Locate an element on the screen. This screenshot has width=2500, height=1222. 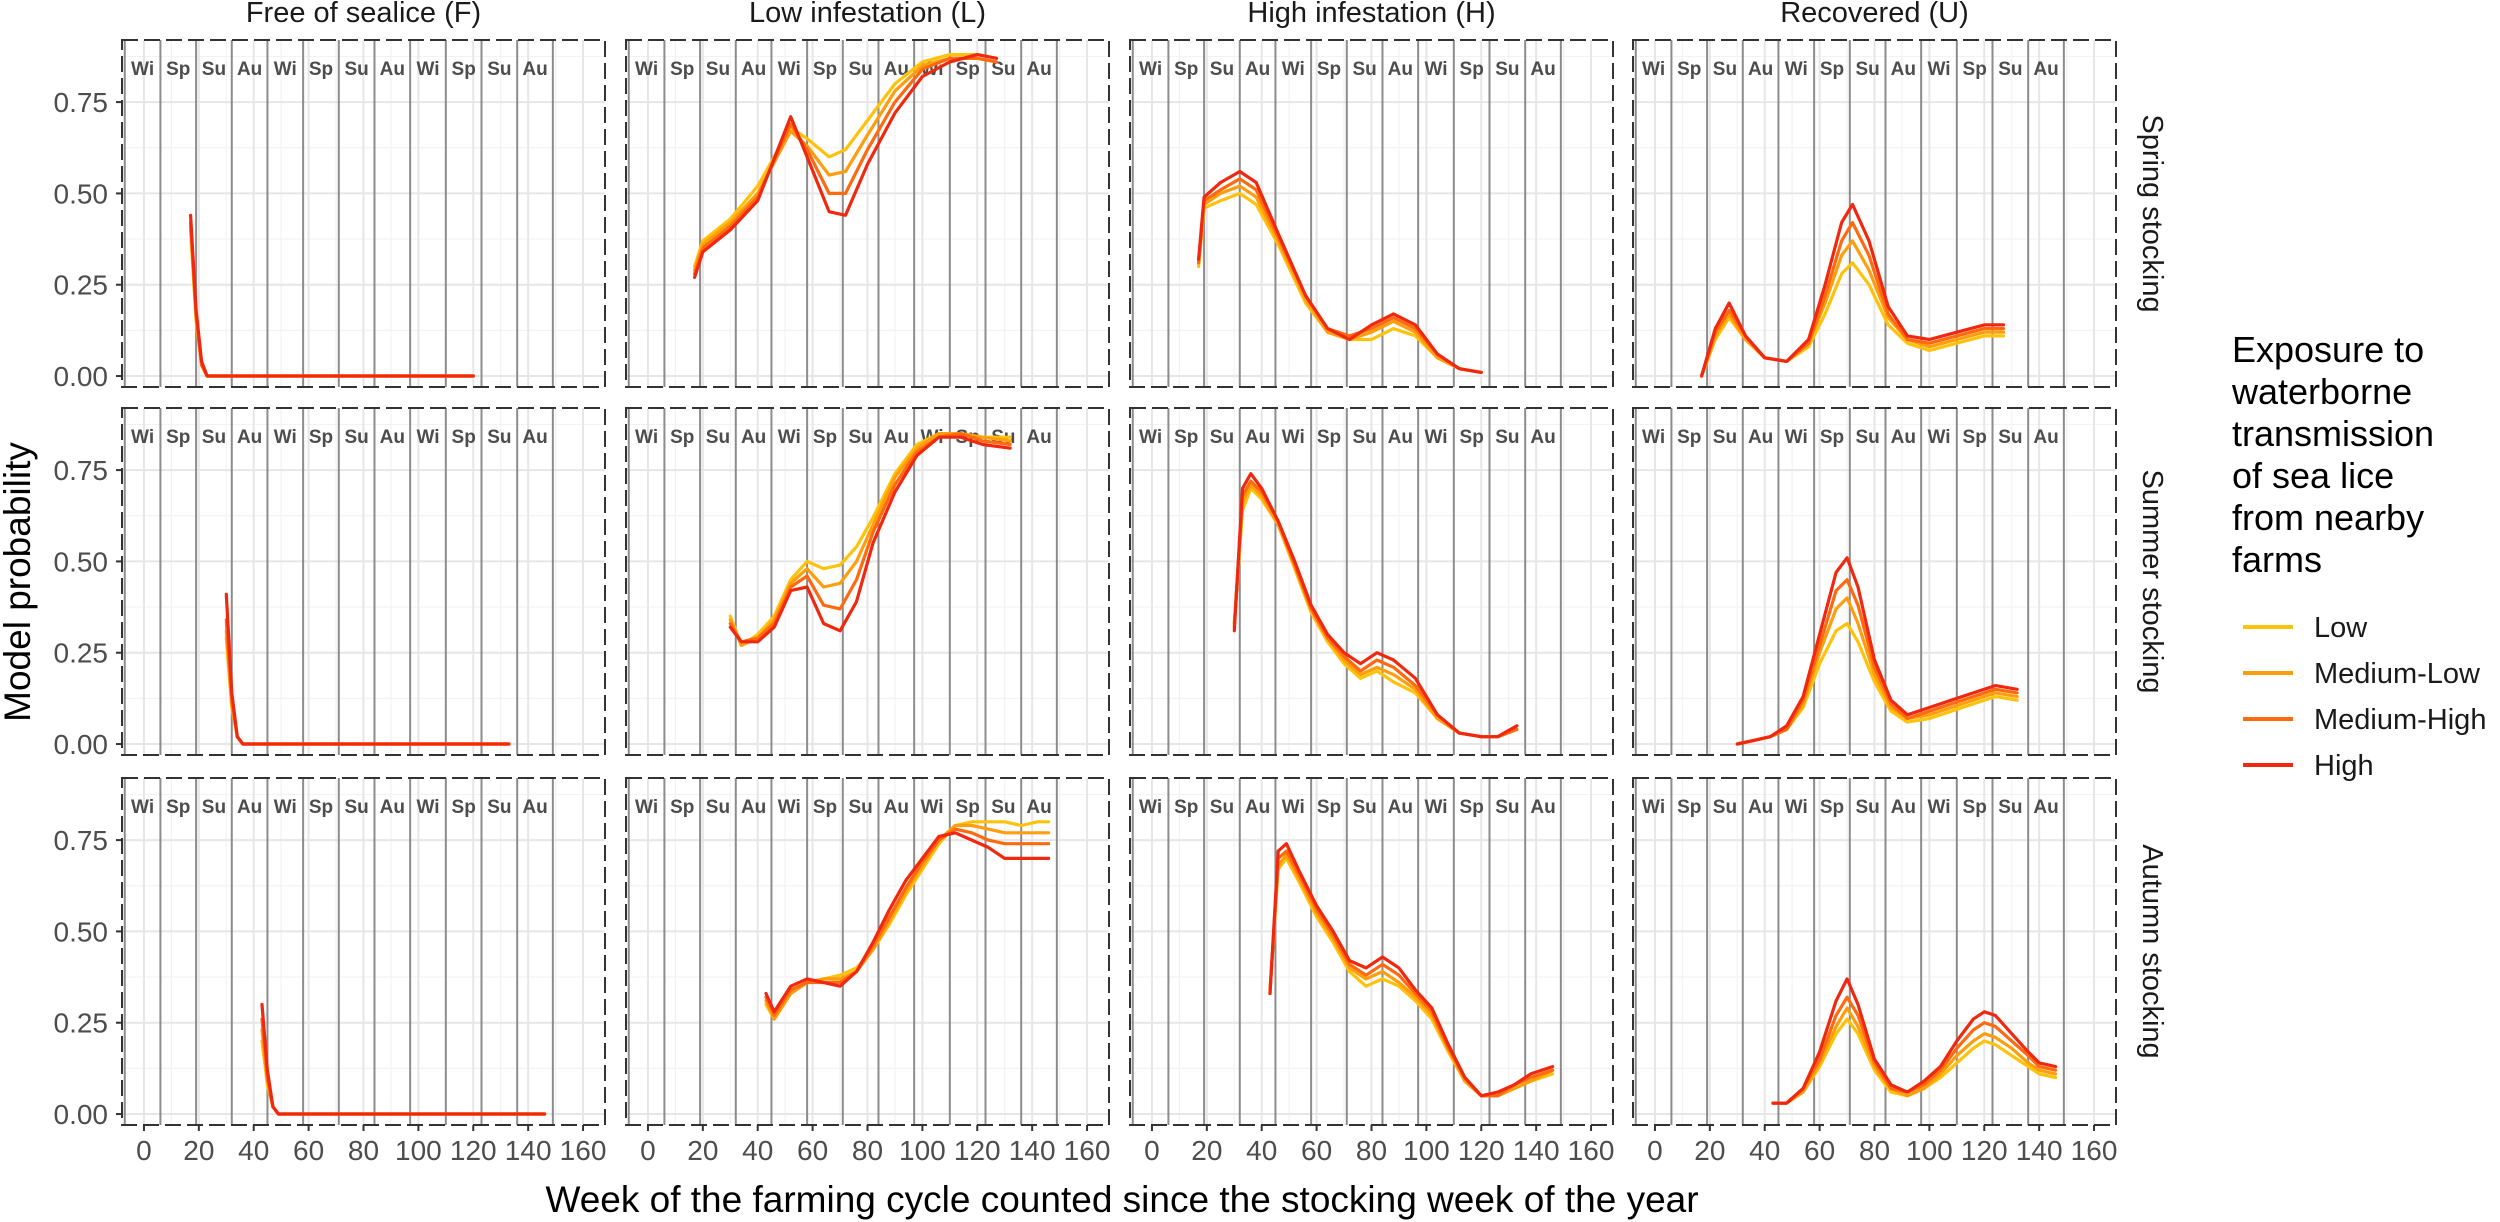
legend-entry: Medium-High is located at coordinates (2364, 720).